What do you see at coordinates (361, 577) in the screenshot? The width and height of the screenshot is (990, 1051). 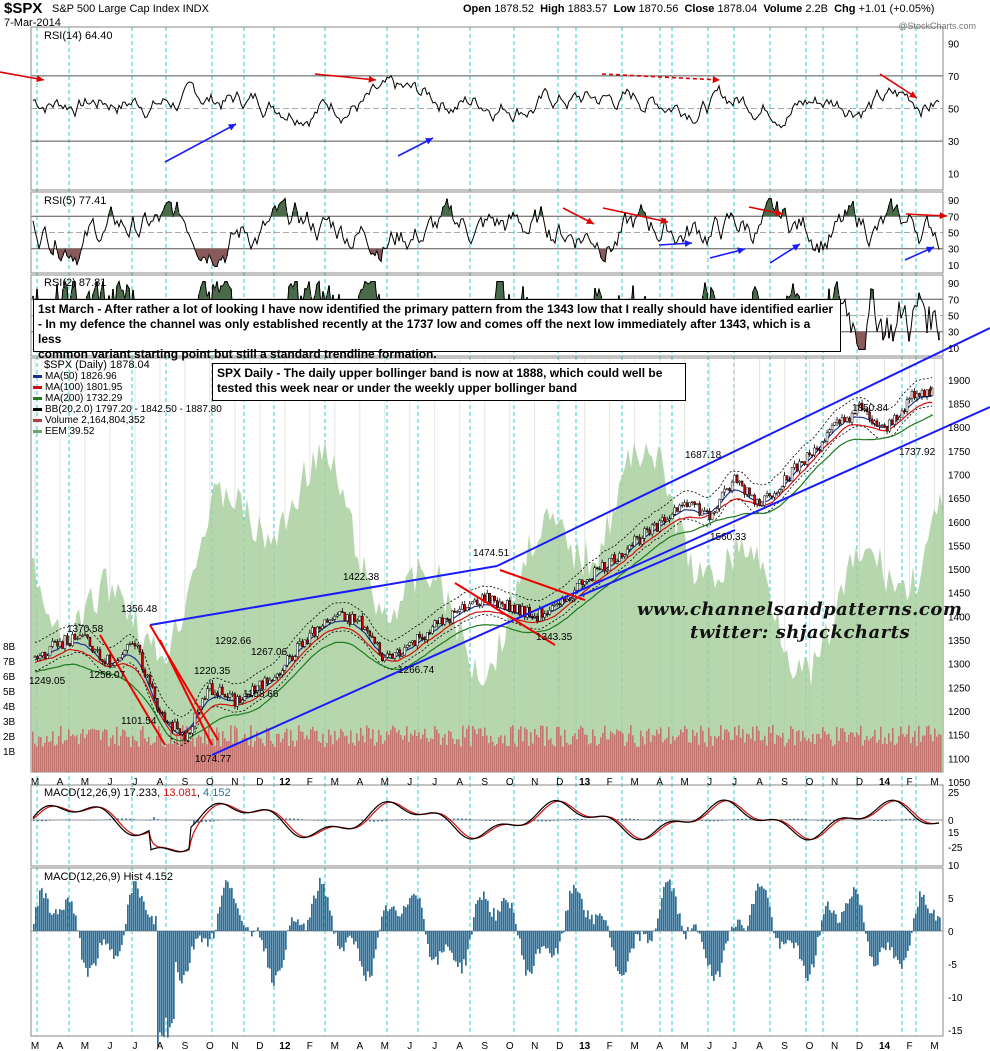 I see `price-annotation: 1422.38` at bounding box center [361, 577].